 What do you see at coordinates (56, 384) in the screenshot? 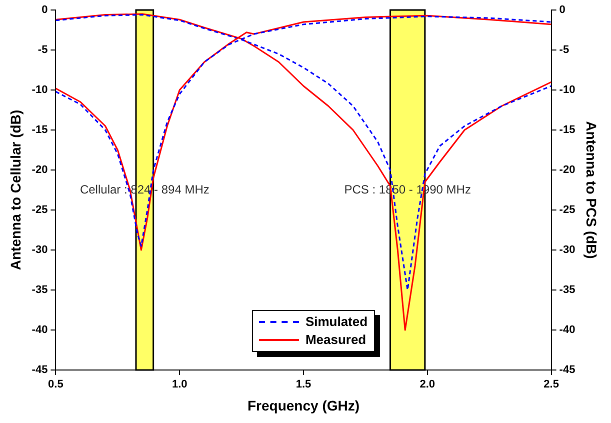
I see `x-tick-label: 0.5` at bounding box center [56, 384].